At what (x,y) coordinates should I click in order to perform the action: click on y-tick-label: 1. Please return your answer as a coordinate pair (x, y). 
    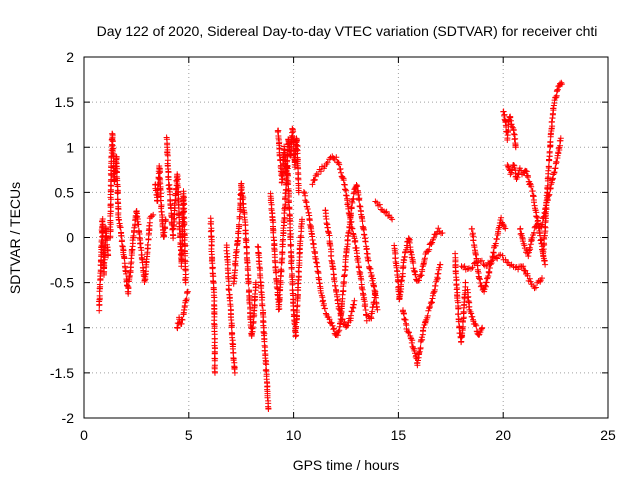
    Looking at the image, I should click on (70, 147).